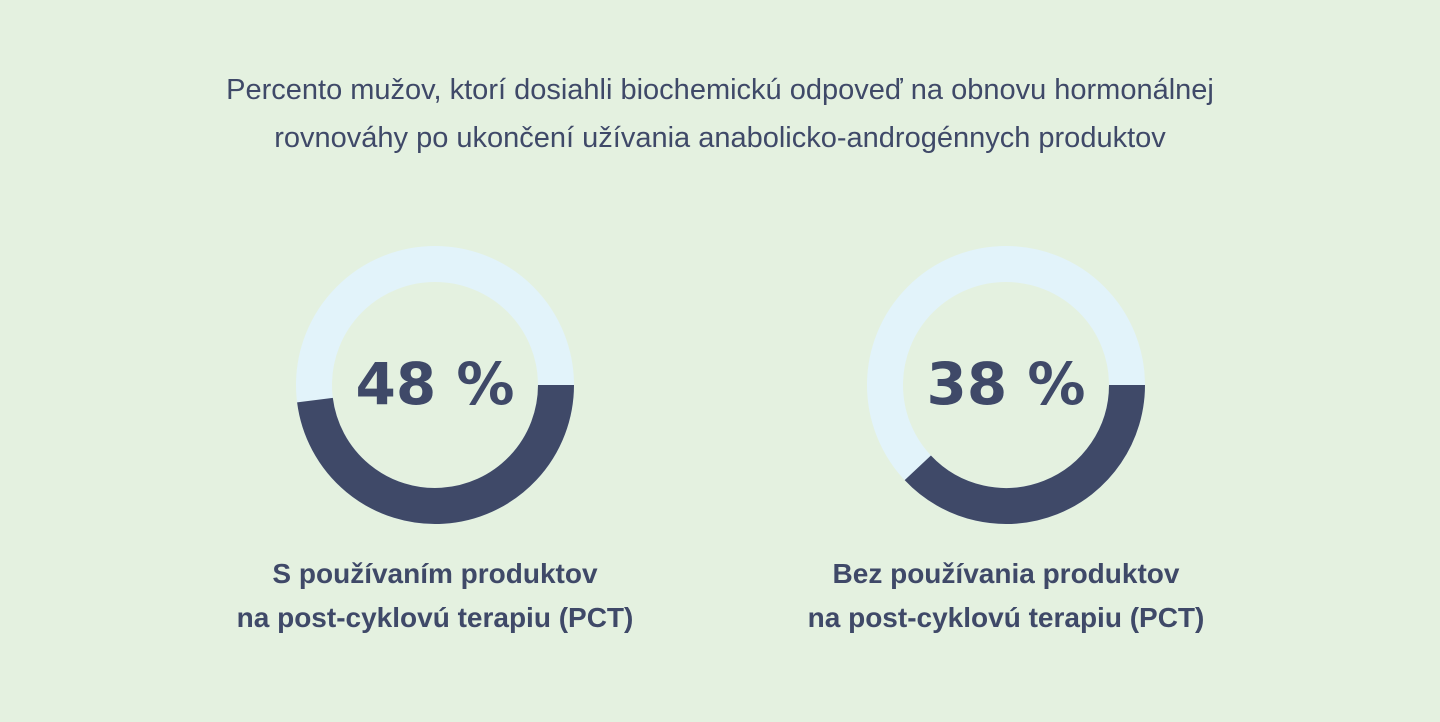 The width and height of the screenshot is (1440, 722). I want to click on donut-value-label: 38 %, so click(1005, 384).